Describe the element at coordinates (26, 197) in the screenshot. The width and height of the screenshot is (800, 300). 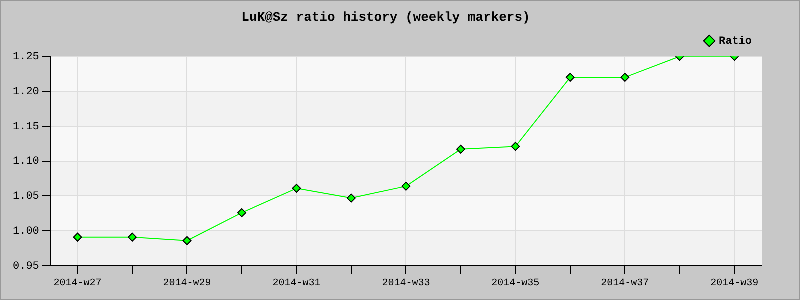
I see `y-tick-label: 1.05` at that location.